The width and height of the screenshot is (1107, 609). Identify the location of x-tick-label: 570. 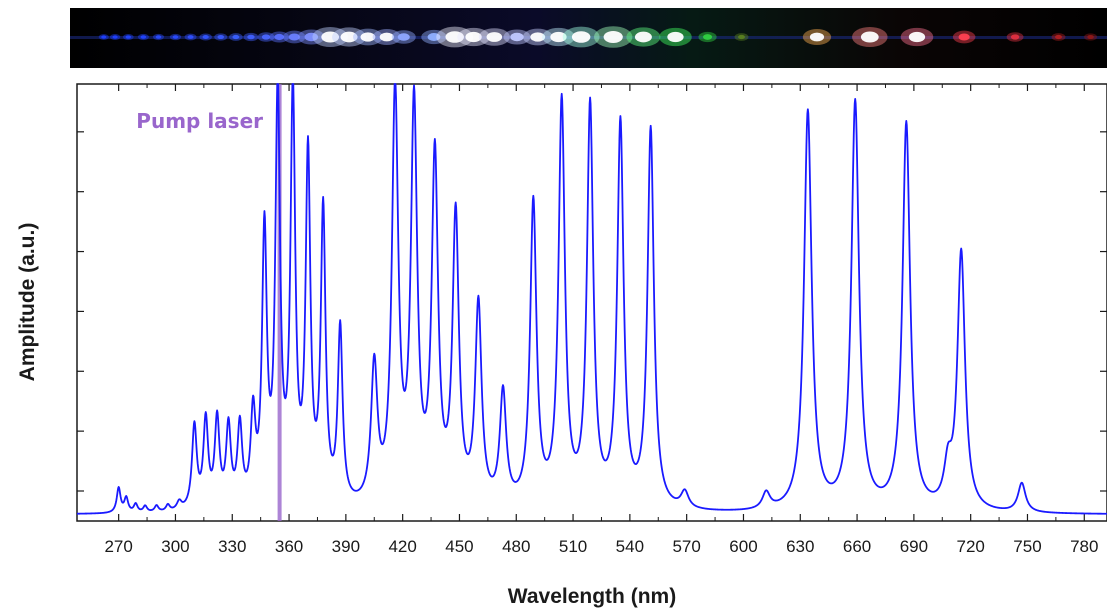
(686, 546).